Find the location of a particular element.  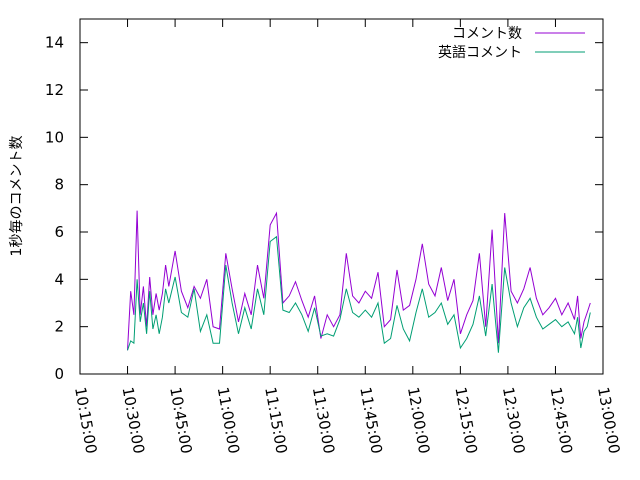

x-tick-label: 12:45:00 is located at coordinates (561, 420).